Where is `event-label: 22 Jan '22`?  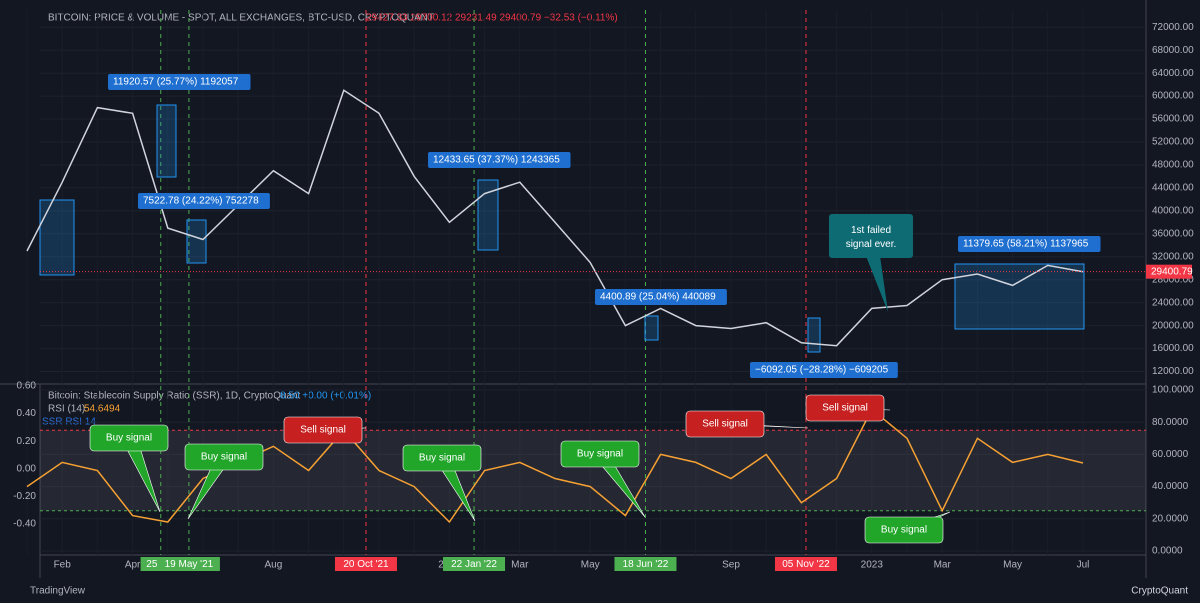
event-label: 22 Jan '22 is located at coordinates (474, 564).